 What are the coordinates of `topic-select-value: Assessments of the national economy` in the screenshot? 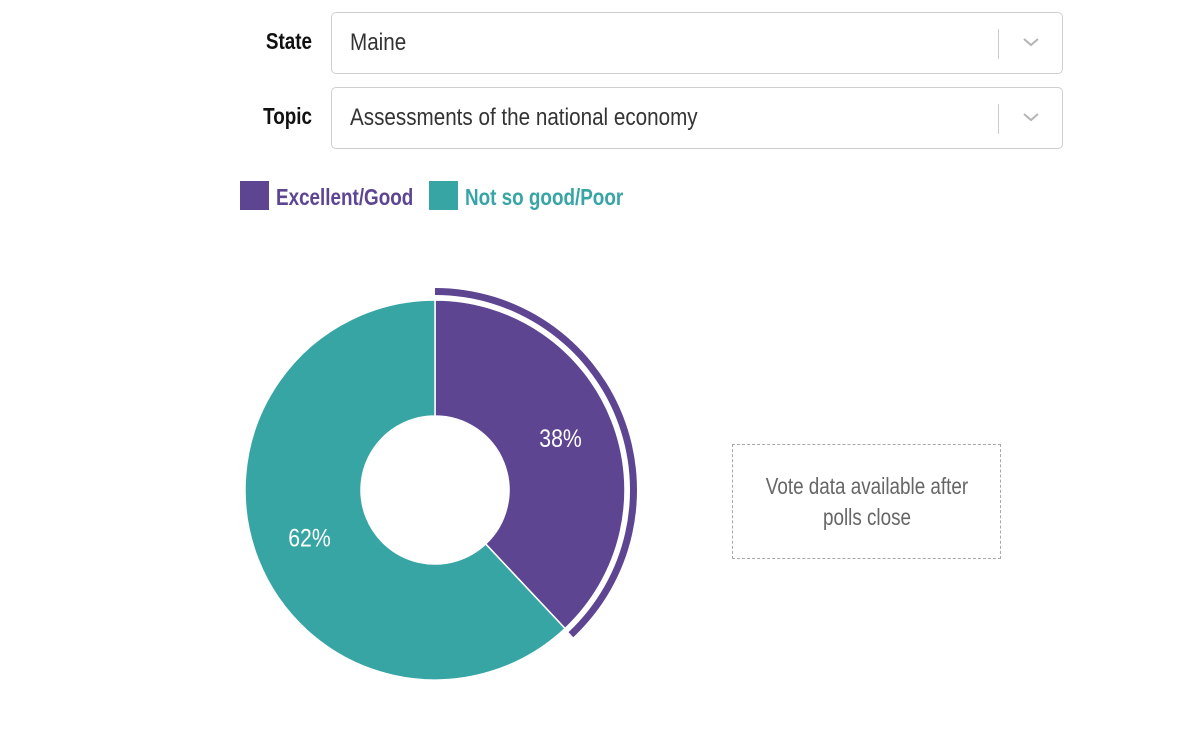 It's located at (524, 117).